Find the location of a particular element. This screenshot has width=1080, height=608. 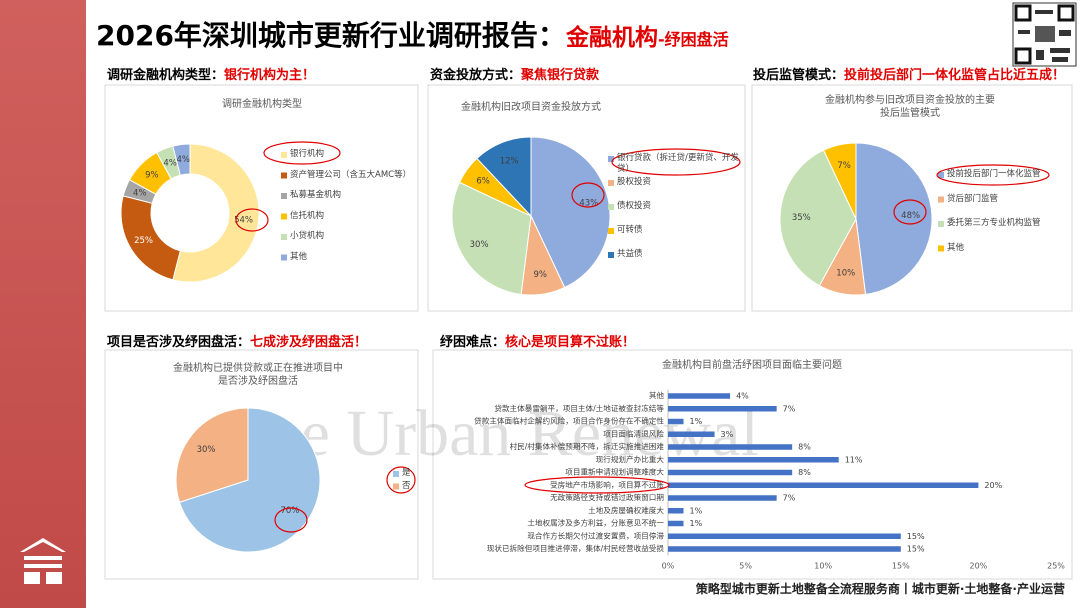

y-tick-label: 项目面临清退风险 is located at coordinates (633, 433).